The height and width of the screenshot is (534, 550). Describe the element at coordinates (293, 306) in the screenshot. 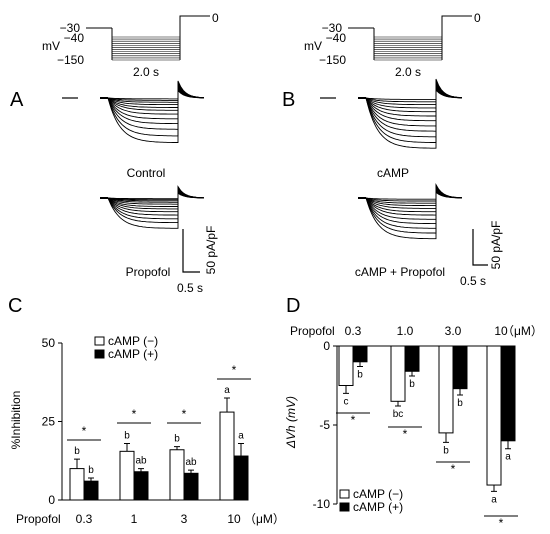

I see `panel-label-d: D` at that location.